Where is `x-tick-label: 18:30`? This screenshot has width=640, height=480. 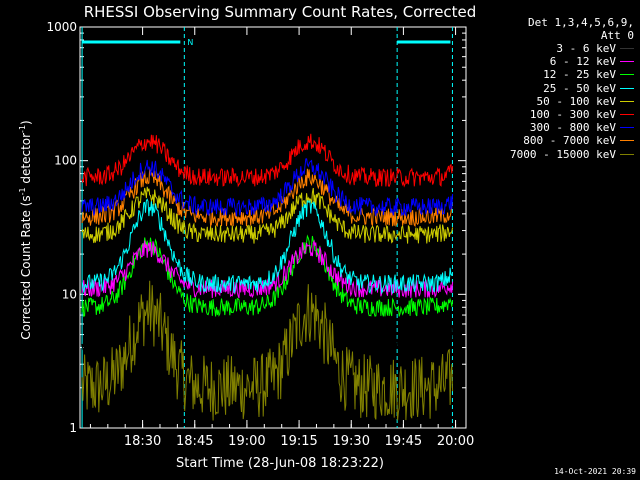
x-tick-label: 18:30 is located at coordinates (142, 441).